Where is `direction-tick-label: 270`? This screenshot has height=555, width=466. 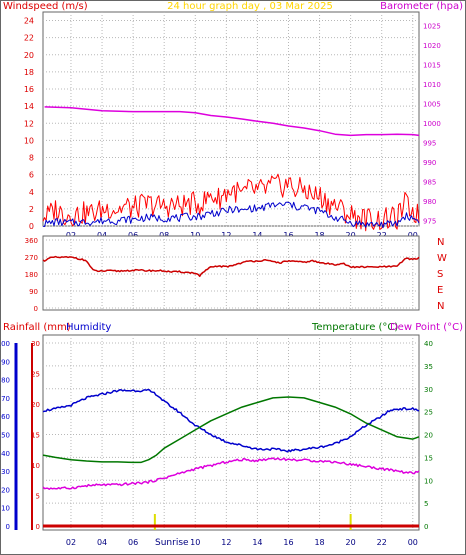 direction-tick-label: 270 is located at coordinates (31, 258).